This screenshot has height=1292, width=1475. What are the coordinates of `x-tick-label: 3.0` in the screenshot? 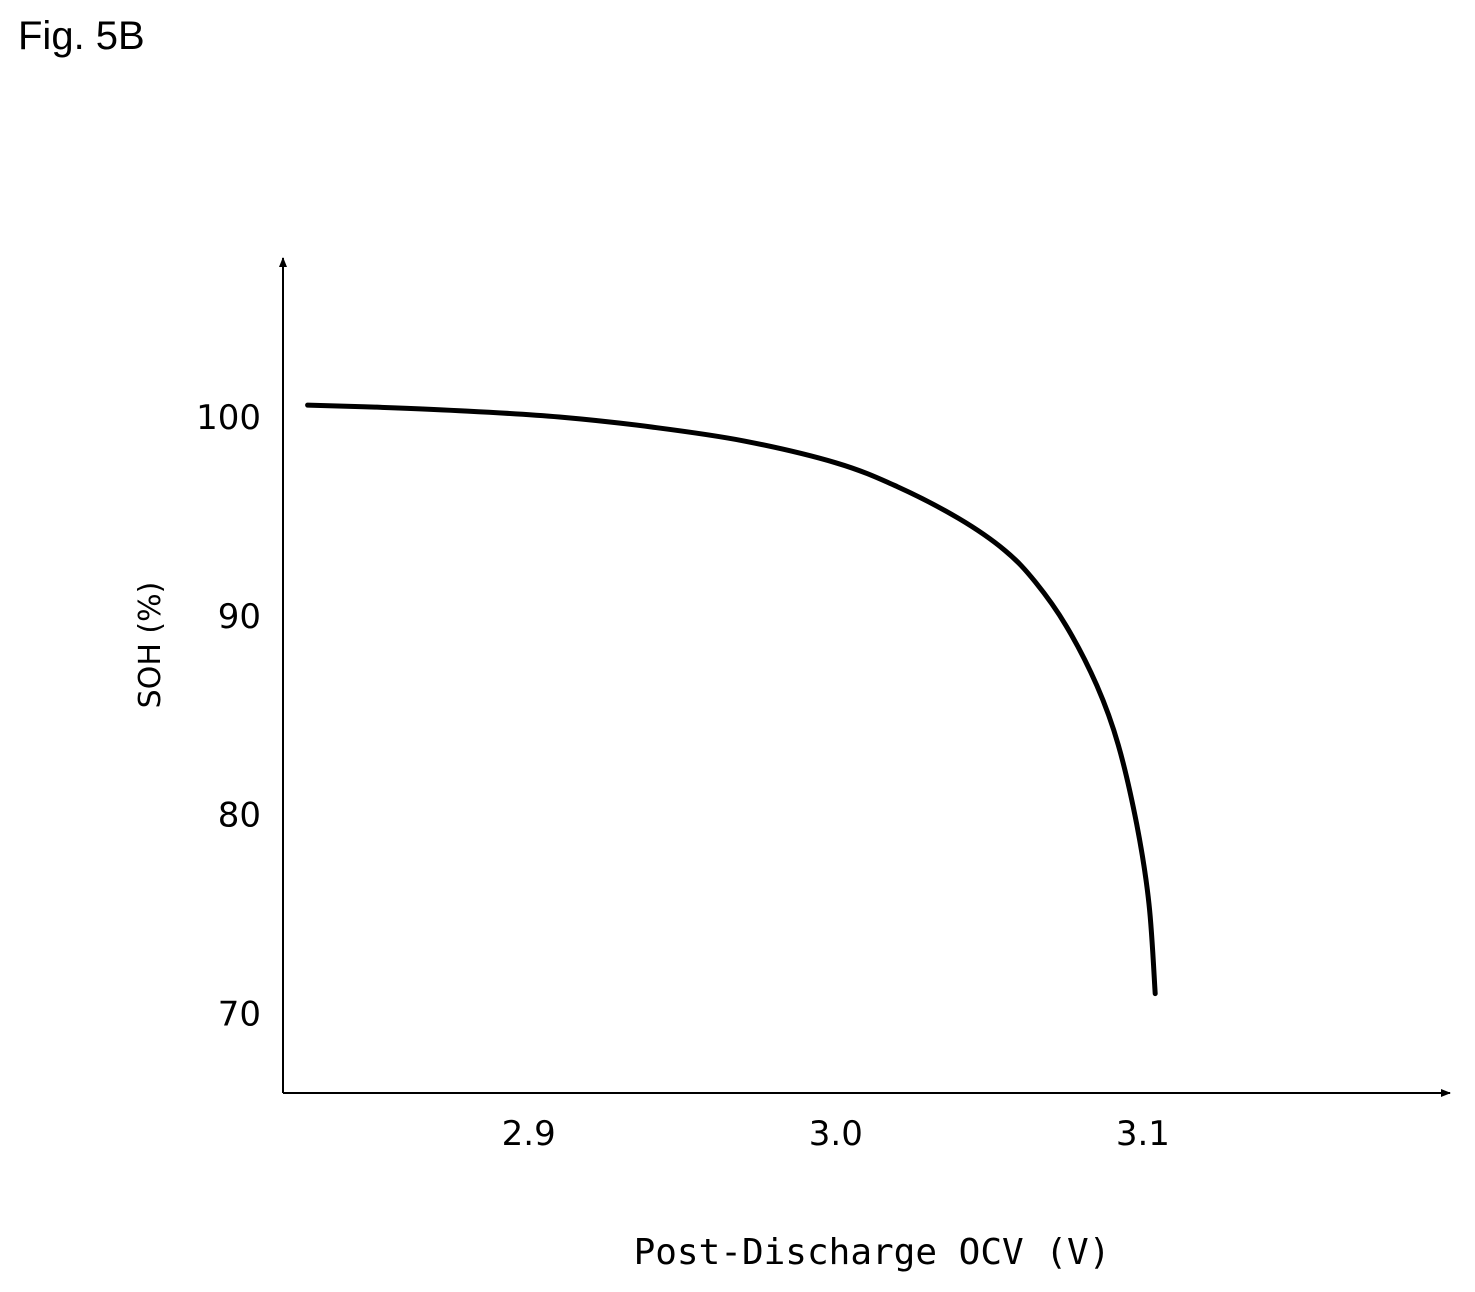 It's located at (836, 1134).